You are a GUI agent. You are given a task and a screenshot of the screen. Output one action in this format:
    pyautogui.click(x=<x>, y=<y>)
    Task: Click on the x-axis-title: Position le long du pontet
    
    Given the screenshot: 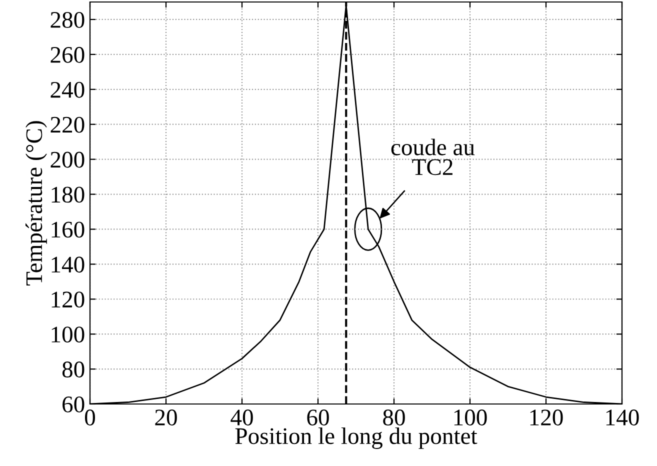 What is the action you would take?
    pyautogui.click(x=356, y=438)
    